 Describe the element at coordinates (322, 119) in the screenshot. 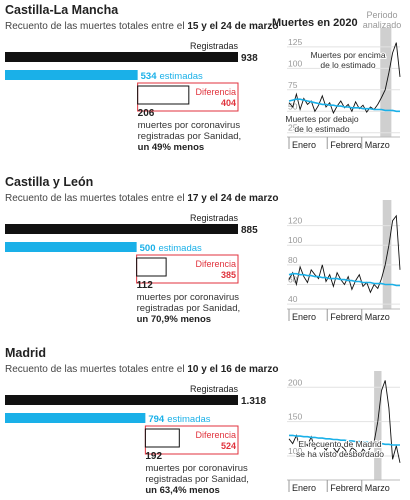

I see `annotation: Muertes por debajo` at that location.